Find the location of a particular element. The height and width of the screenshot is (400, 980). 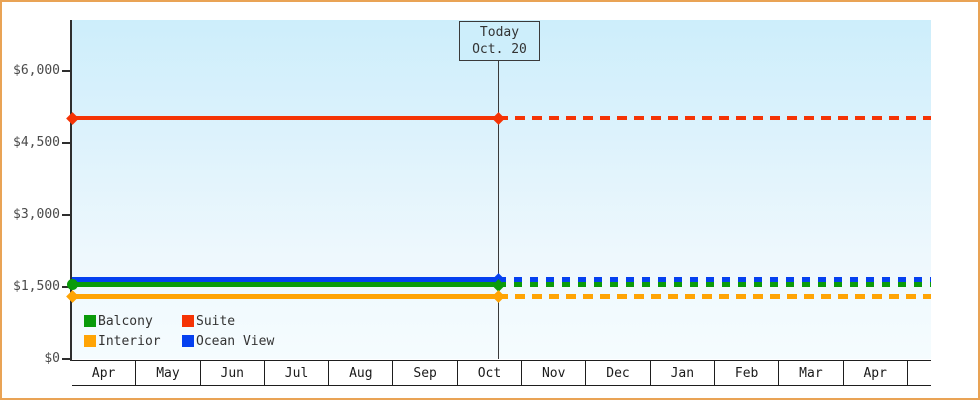

y-axis-label: $6,000 is located at coordinates (36, 70).